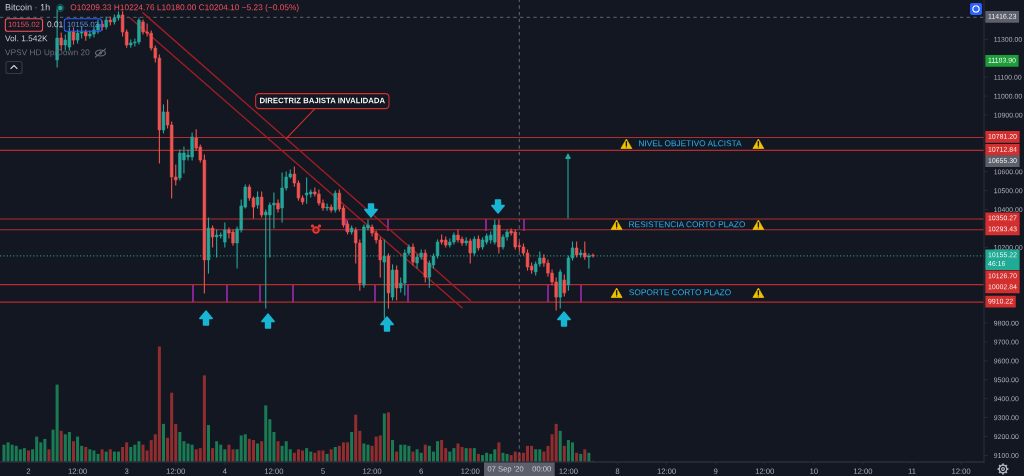  What do you see at coordinates (26, 38) in the screenshot?
I see `annotation: Vol. 1.542K` at bounding box center [26, 38].